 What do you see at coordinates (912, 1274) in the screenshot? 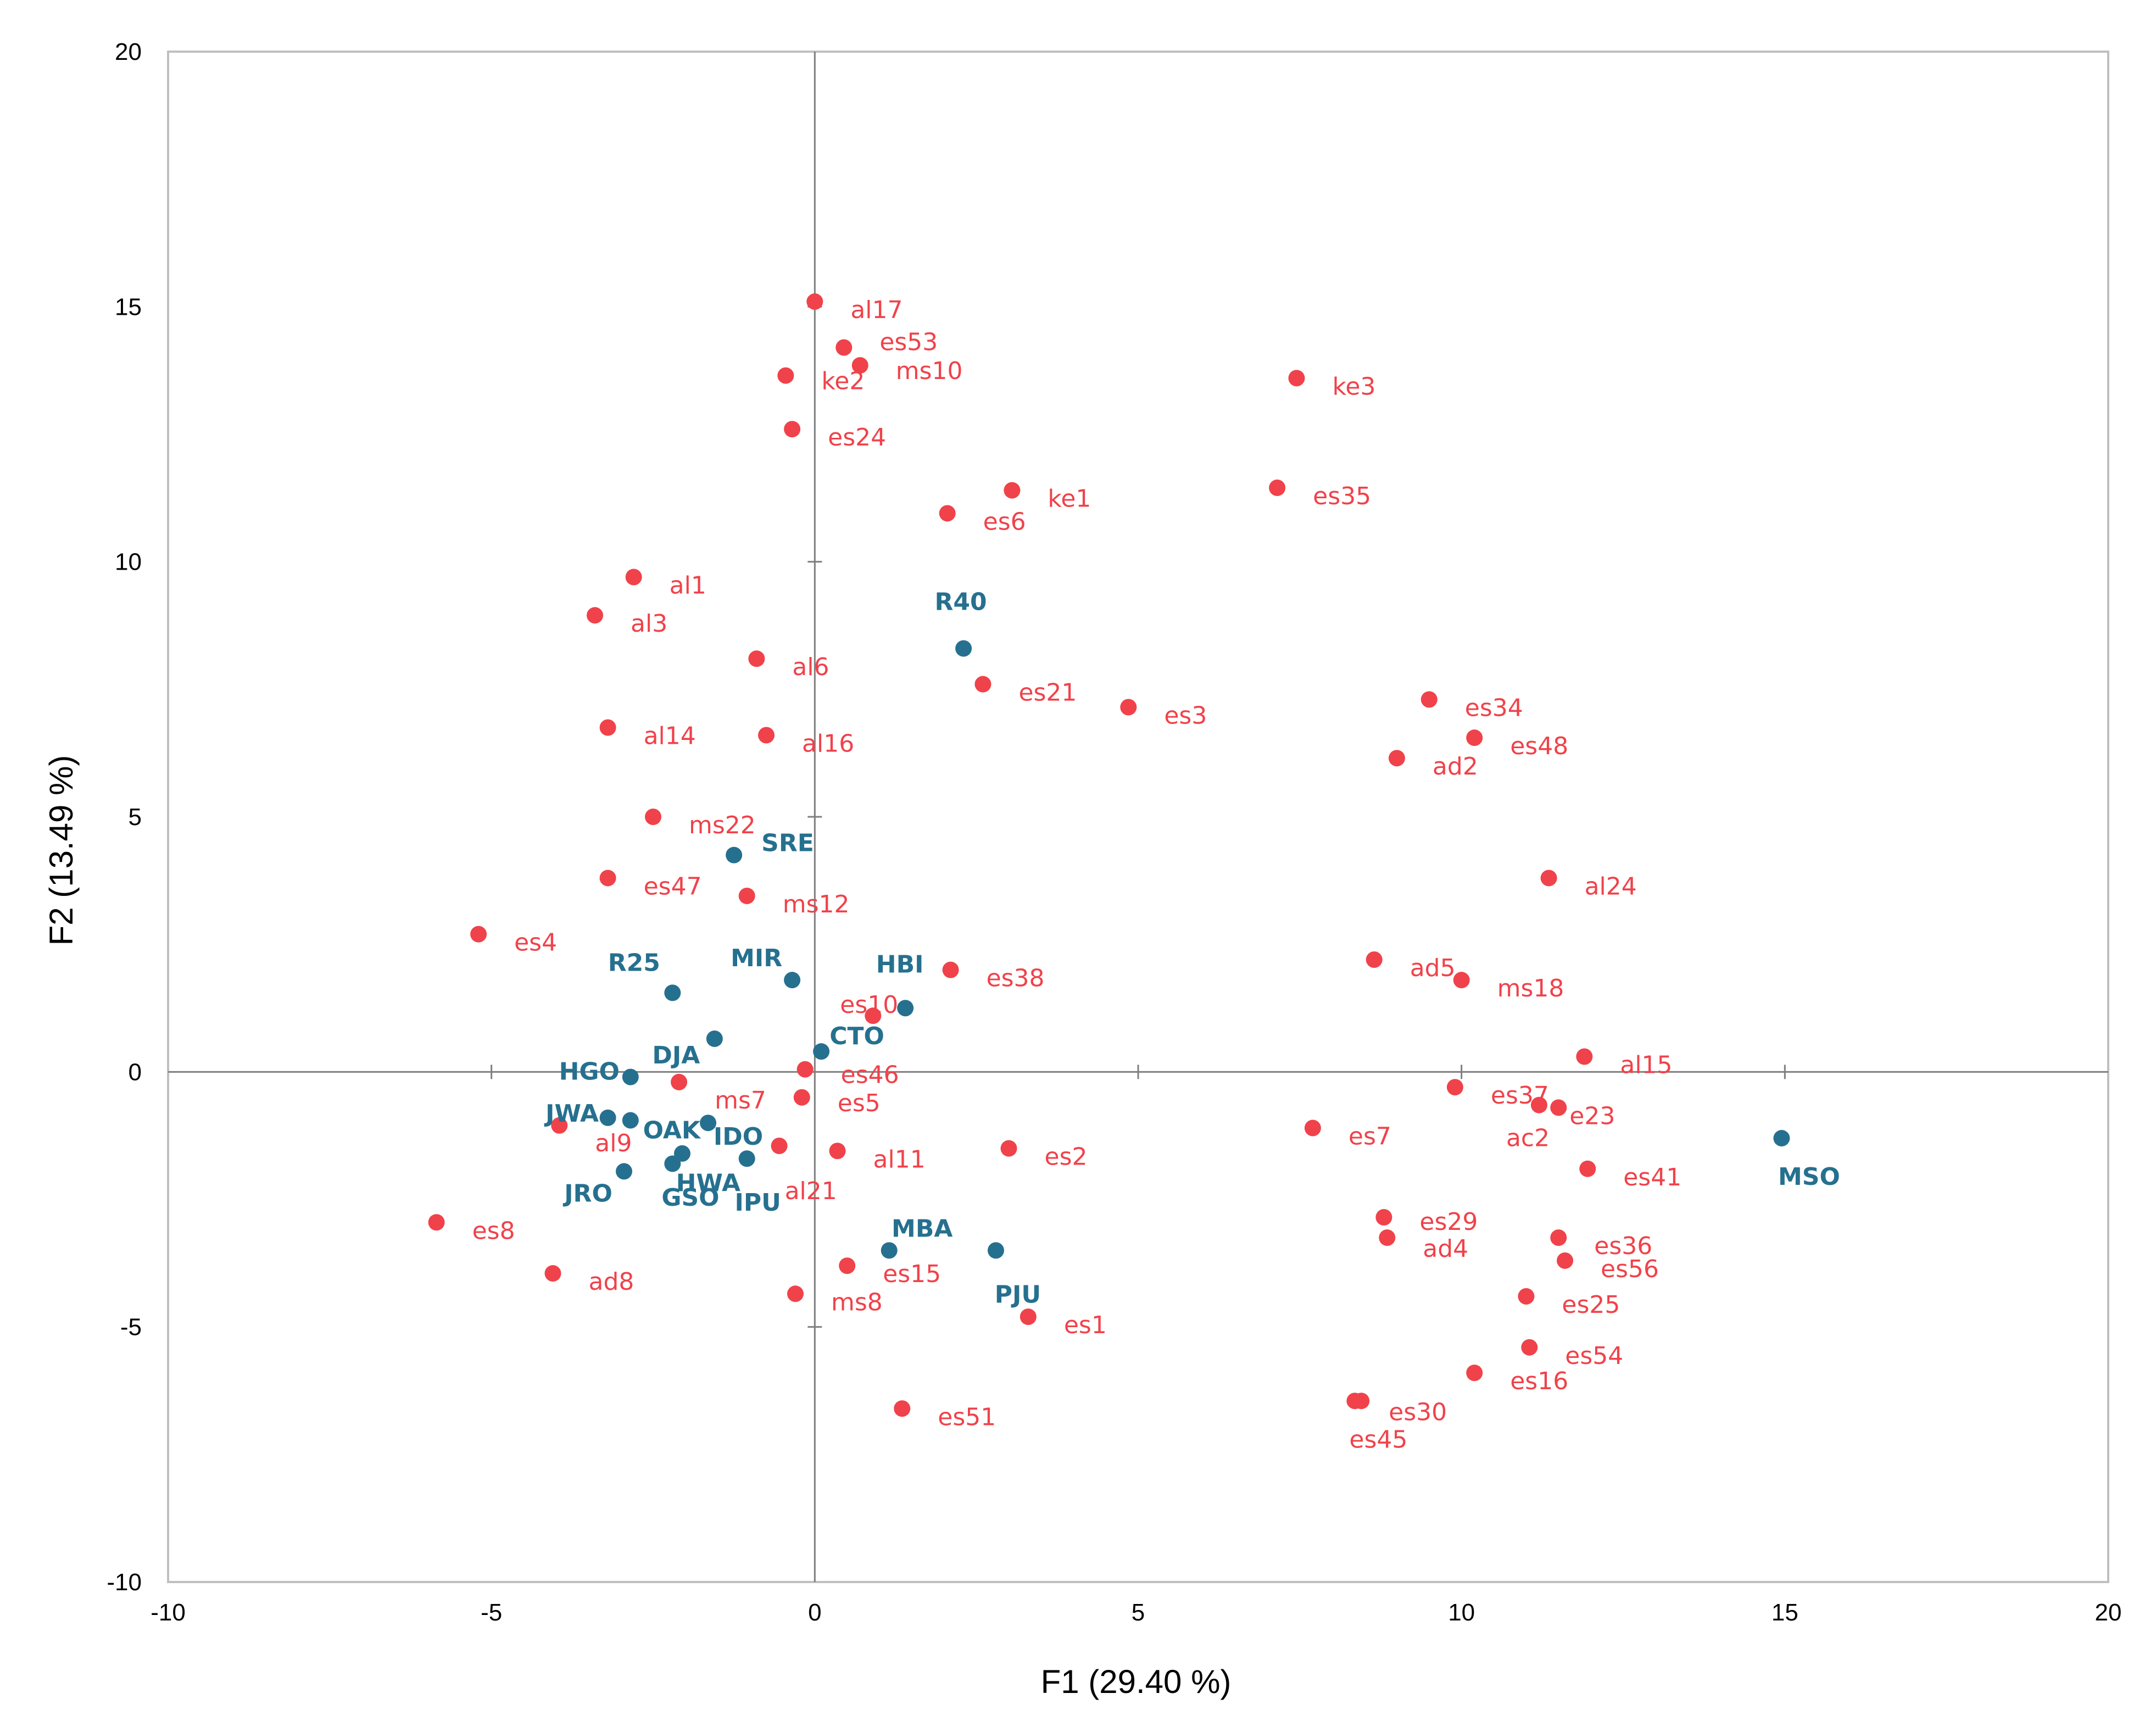
I see `sample-label-es15: es15` at bounding box center [912, 1274].